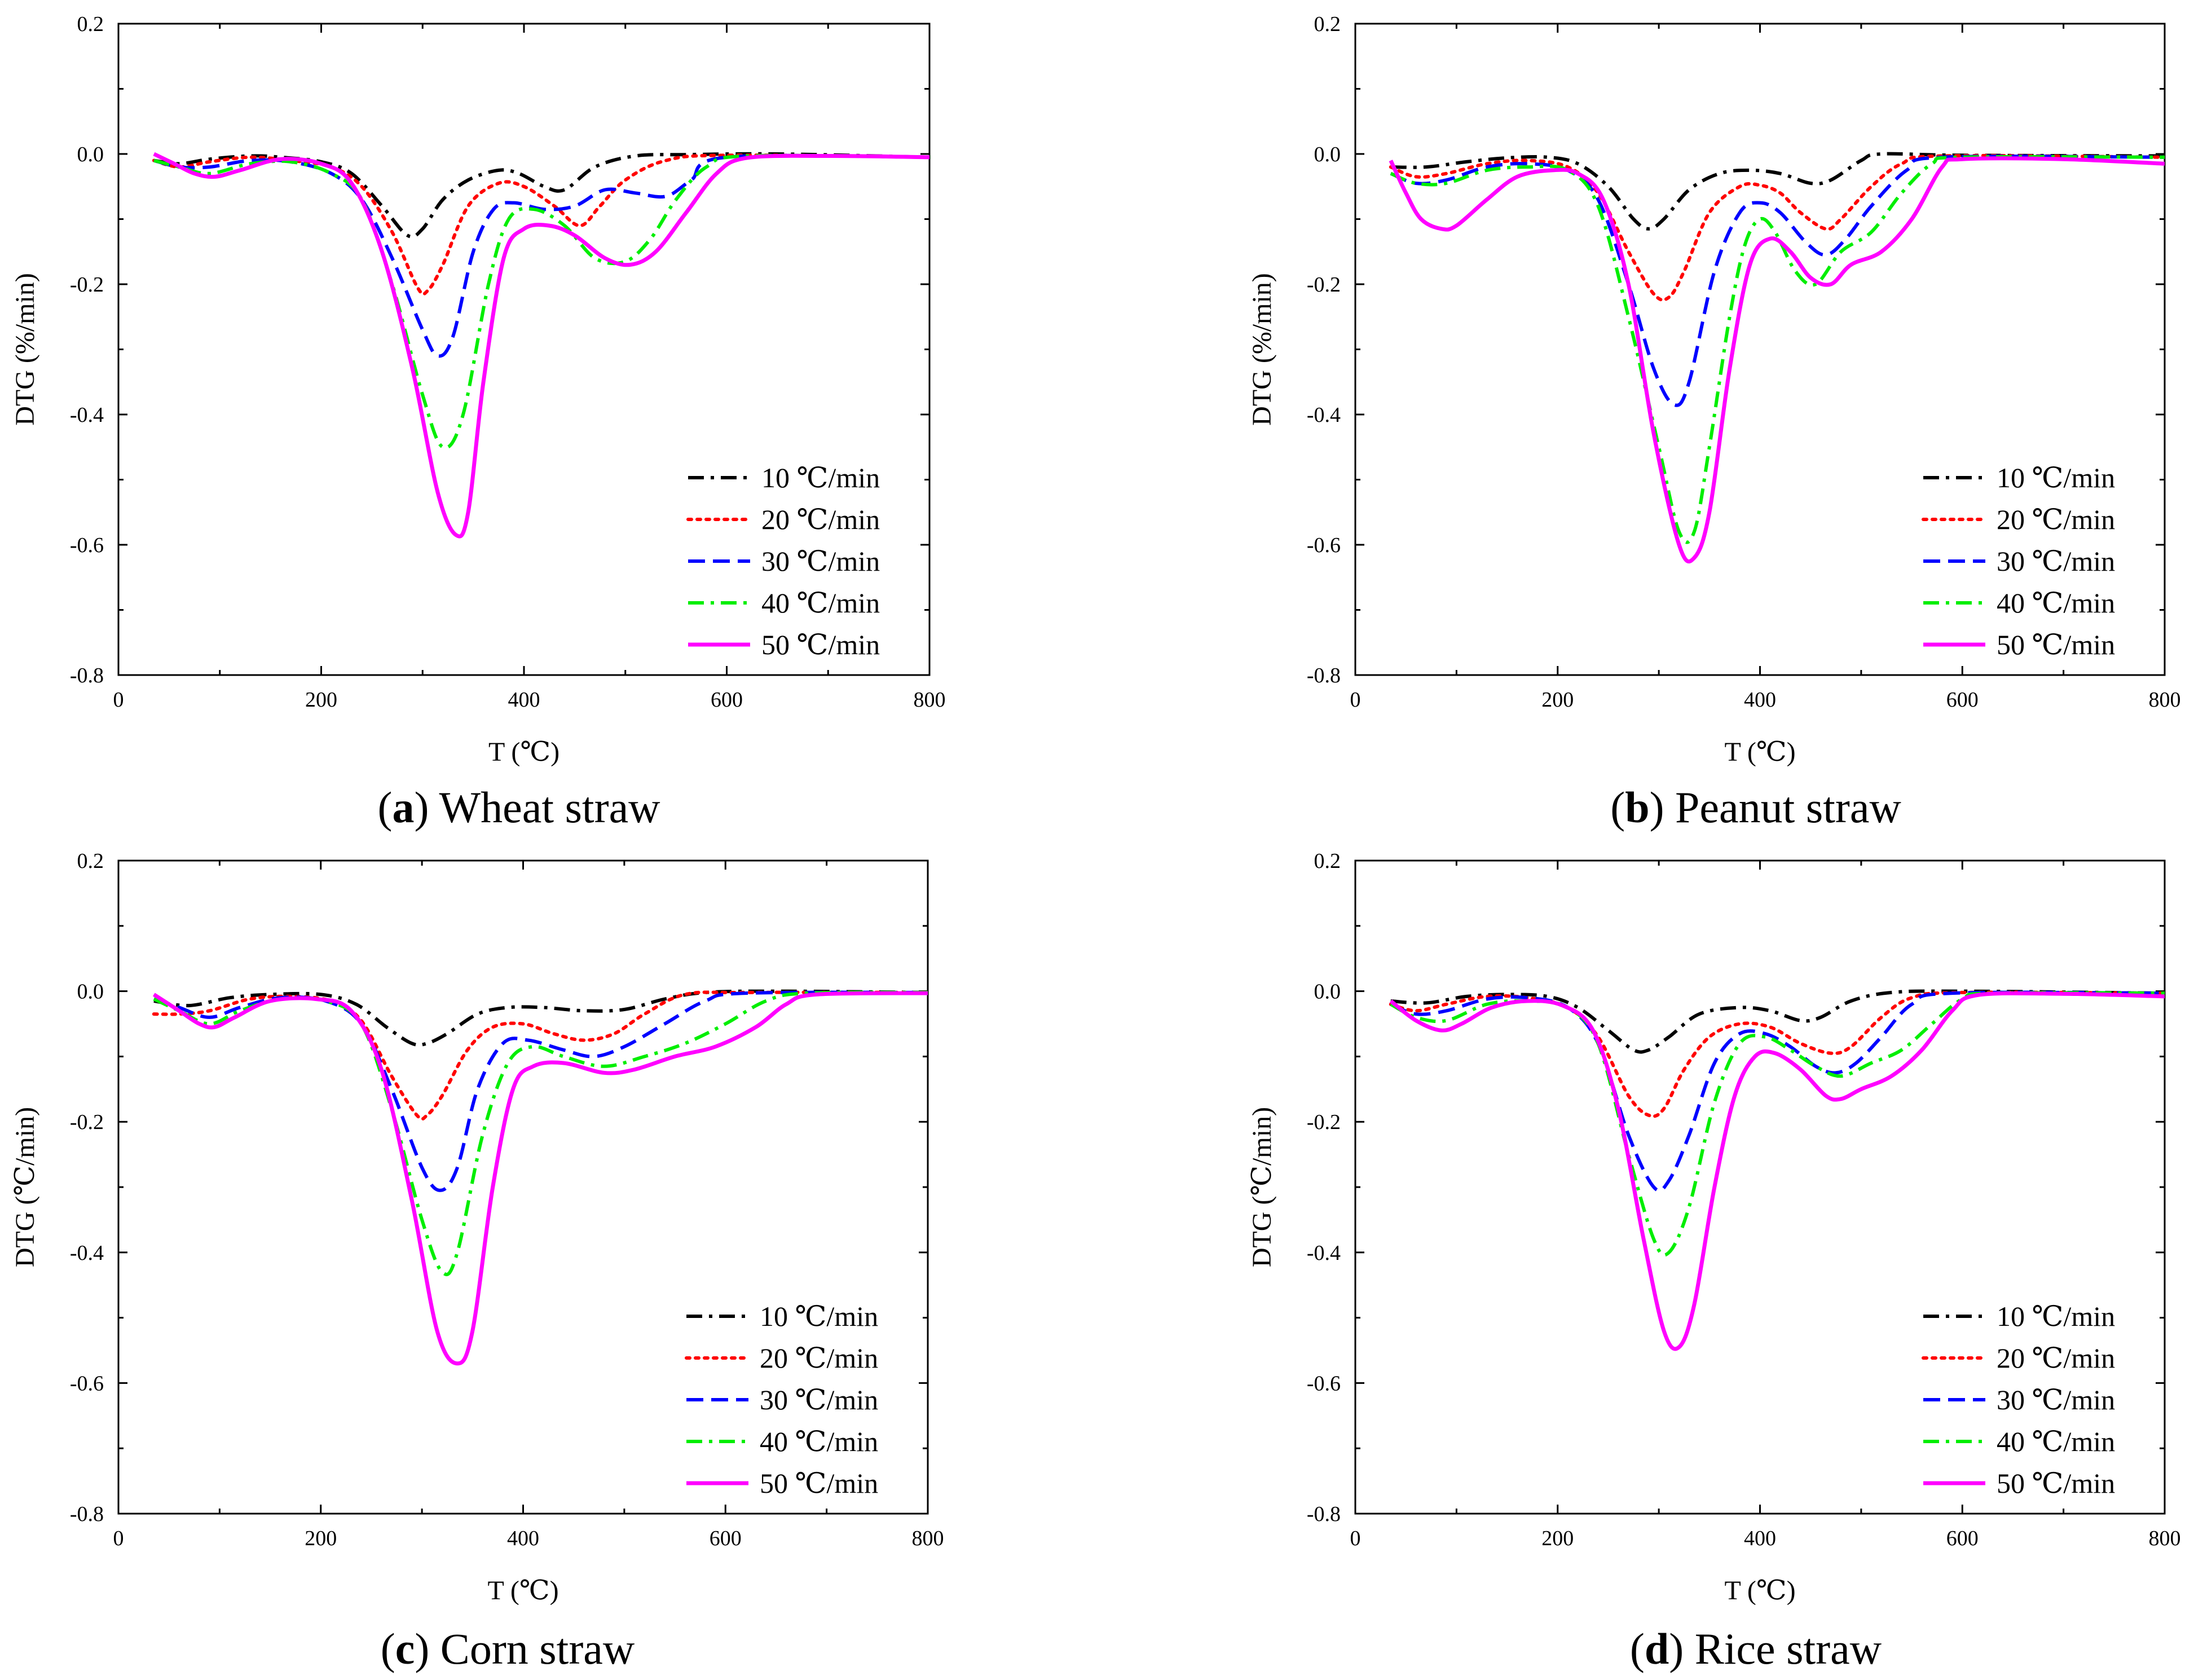 This screenshot has height=1680, width=2194. I want to click on panel-letter: b, so click(1637, 807).